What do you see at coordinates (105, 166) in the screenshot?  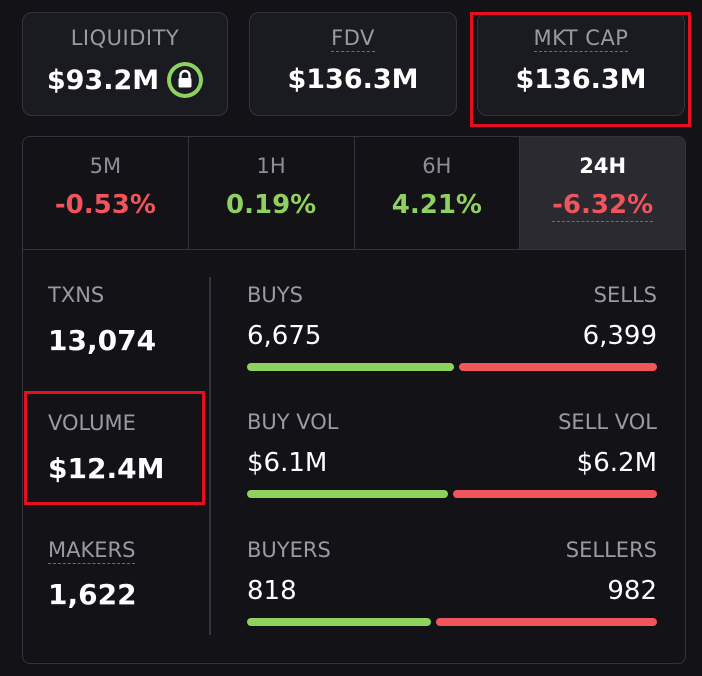 I see `tab-label: 5M` at bounding box center [105, 166].